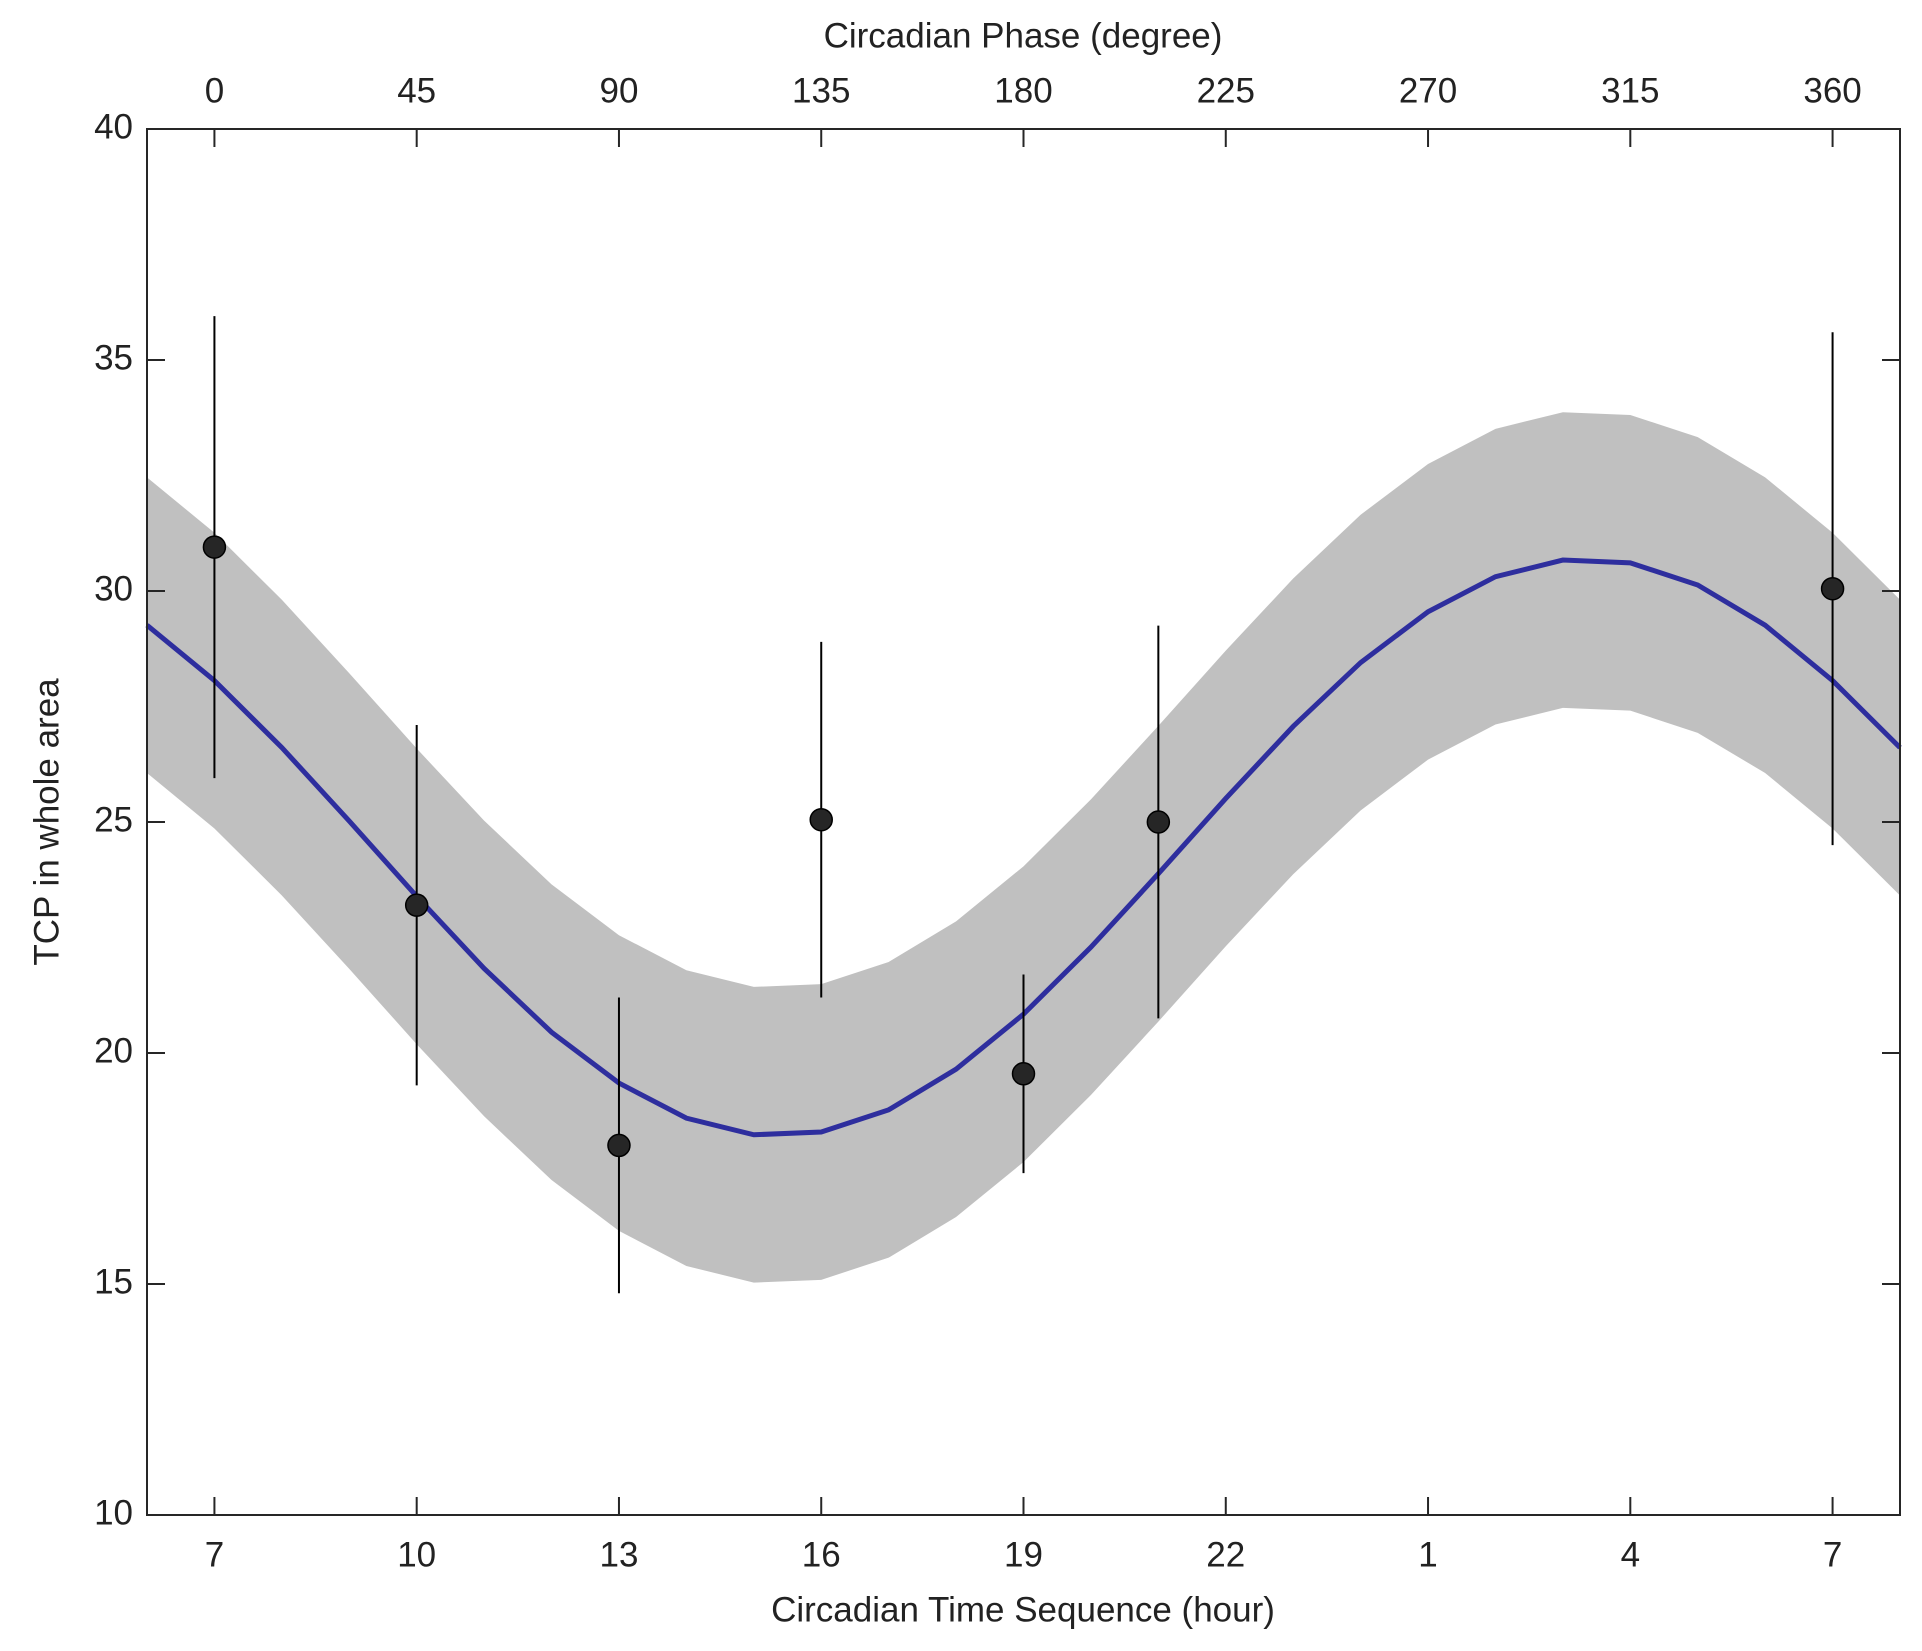 The height and width of the screenshot is (1651, 1922). I want to click on x2-tick-label: 360, so click(1832, 90).